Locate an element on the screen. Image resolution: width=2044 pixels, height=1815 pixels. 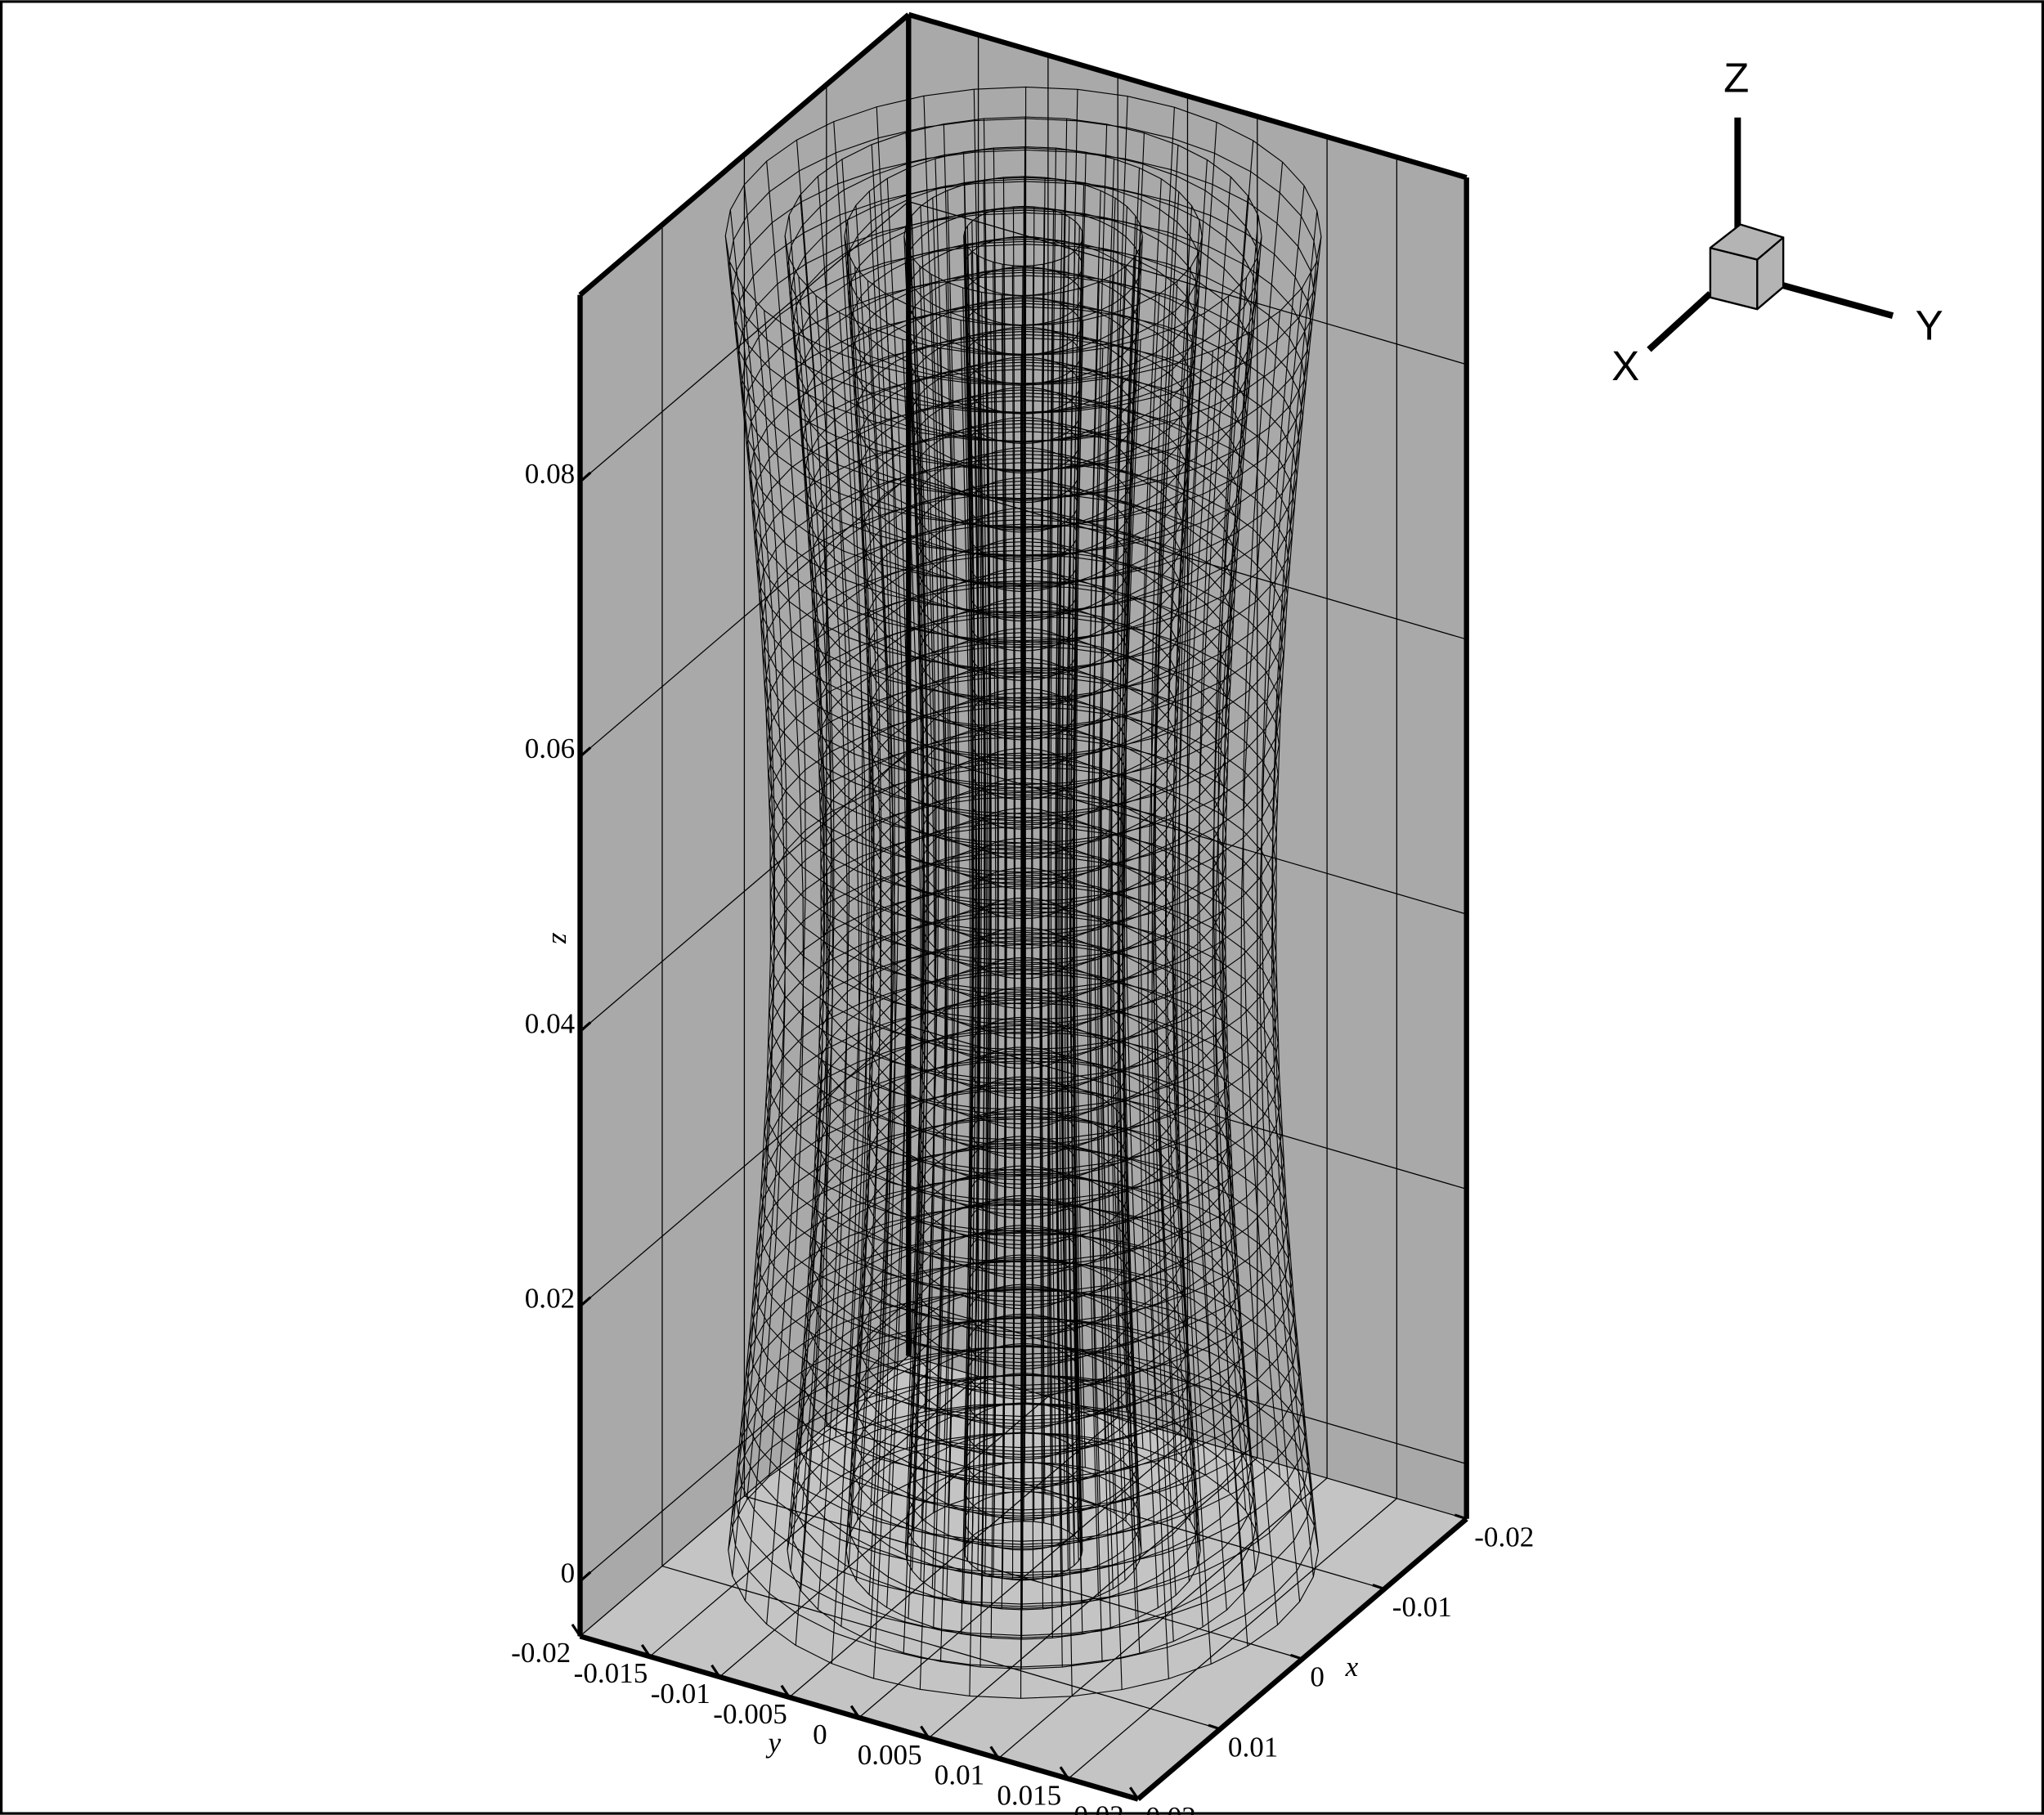
y-tick-label: 0.02 is located at coordinates (1099, 1807).